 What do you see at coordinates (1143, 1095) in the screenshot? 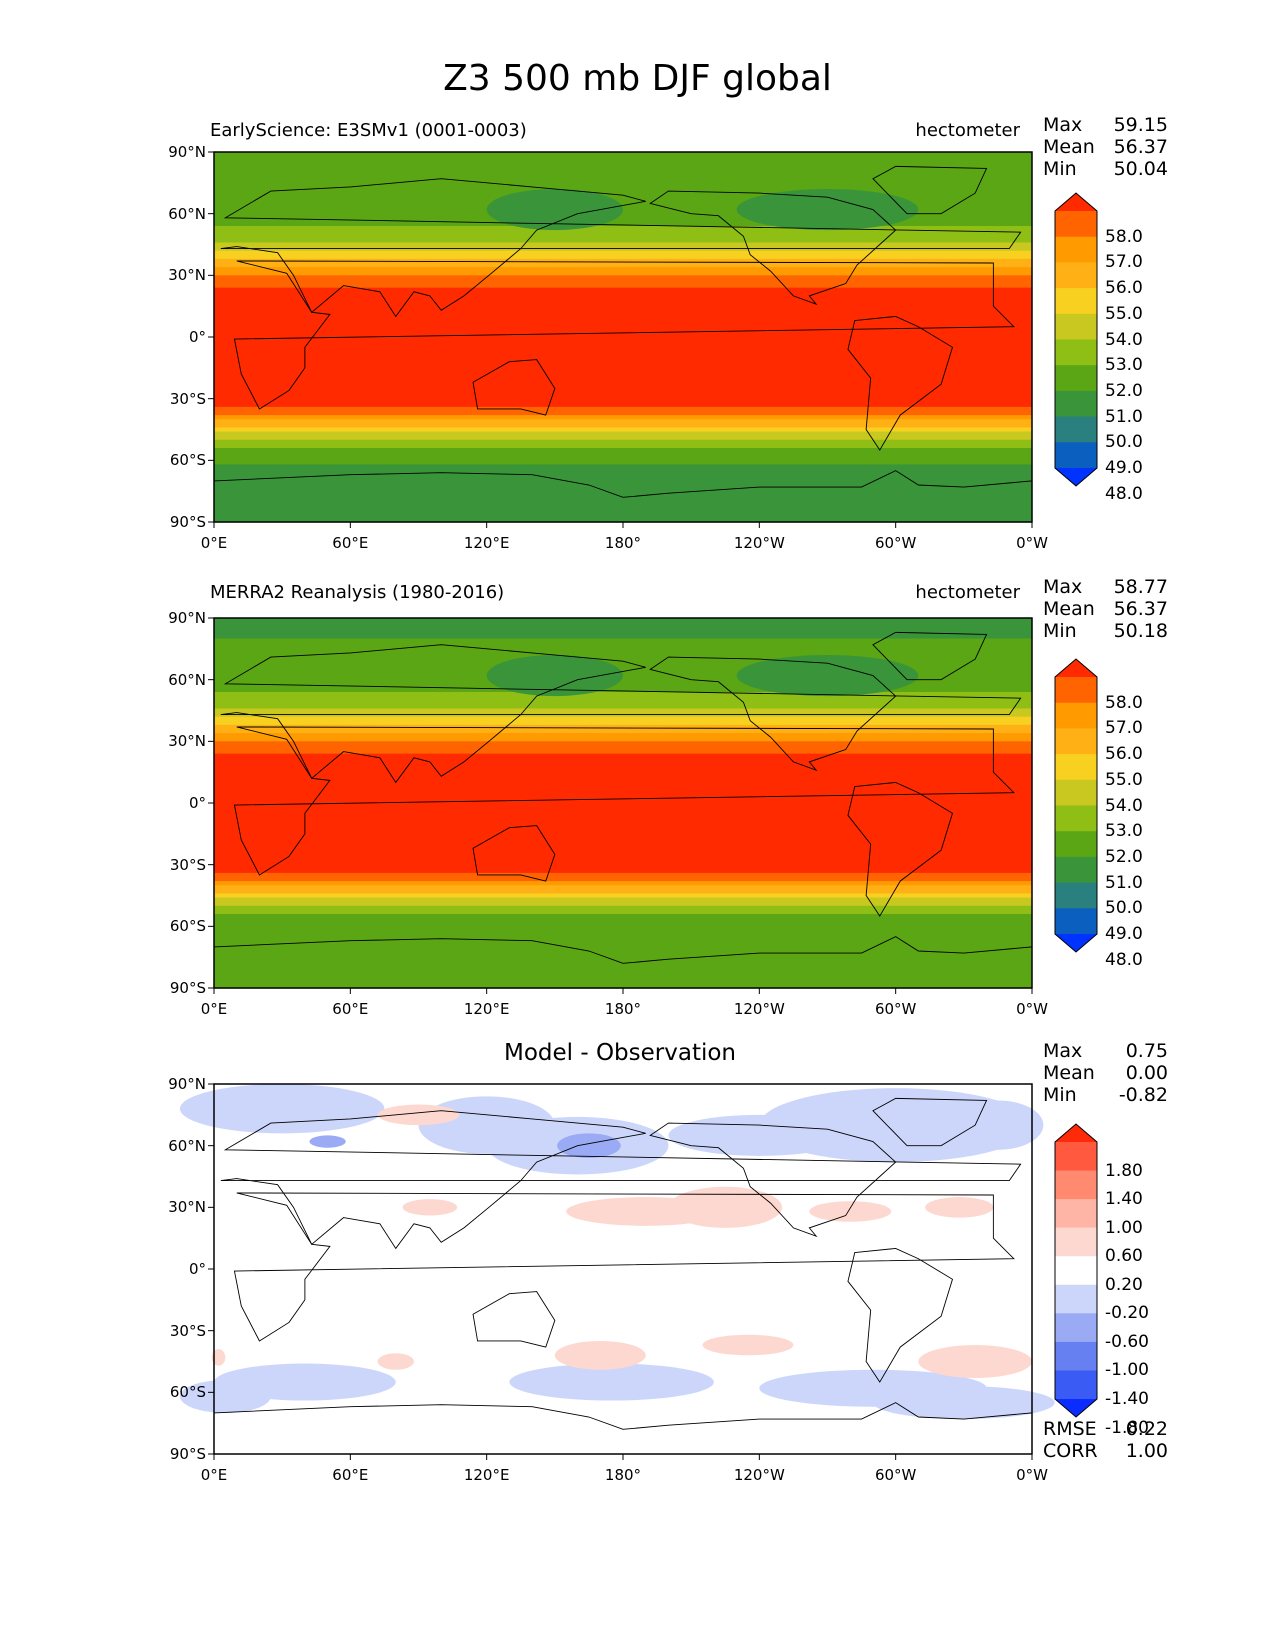
I see `stat-min-value: -0.82` at bounding box center [1143, 1095].